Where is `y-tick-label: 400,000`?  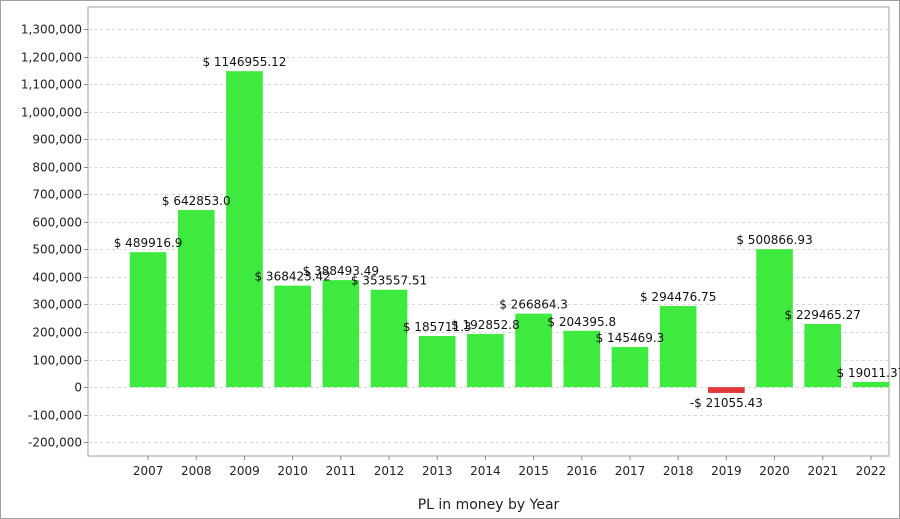 y-tick-label: 400,000 is located at coordinates (57, 278).